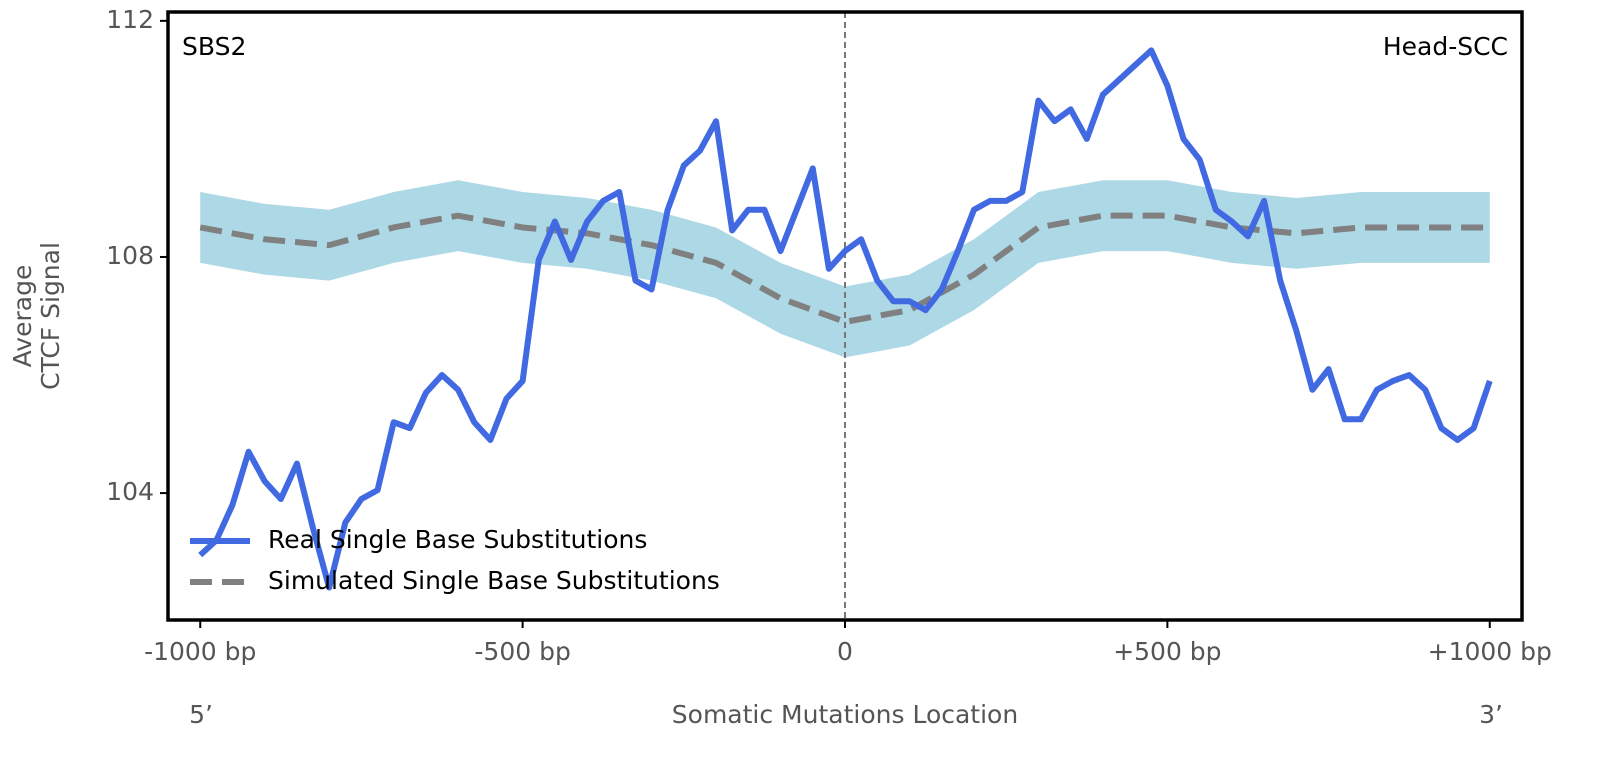  I want to click on end-label: 5’, so click(201, 714).